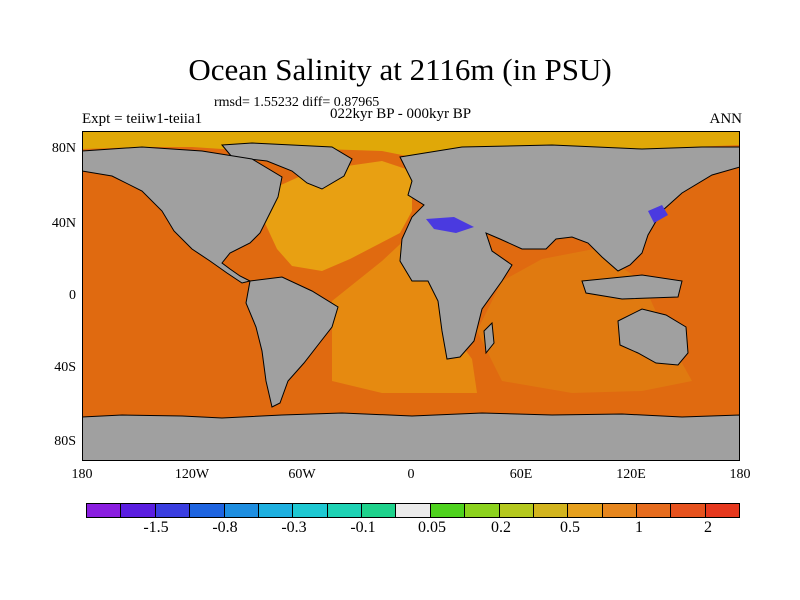  I want to click on x-tick-120e: 120E, so click(631, 474).